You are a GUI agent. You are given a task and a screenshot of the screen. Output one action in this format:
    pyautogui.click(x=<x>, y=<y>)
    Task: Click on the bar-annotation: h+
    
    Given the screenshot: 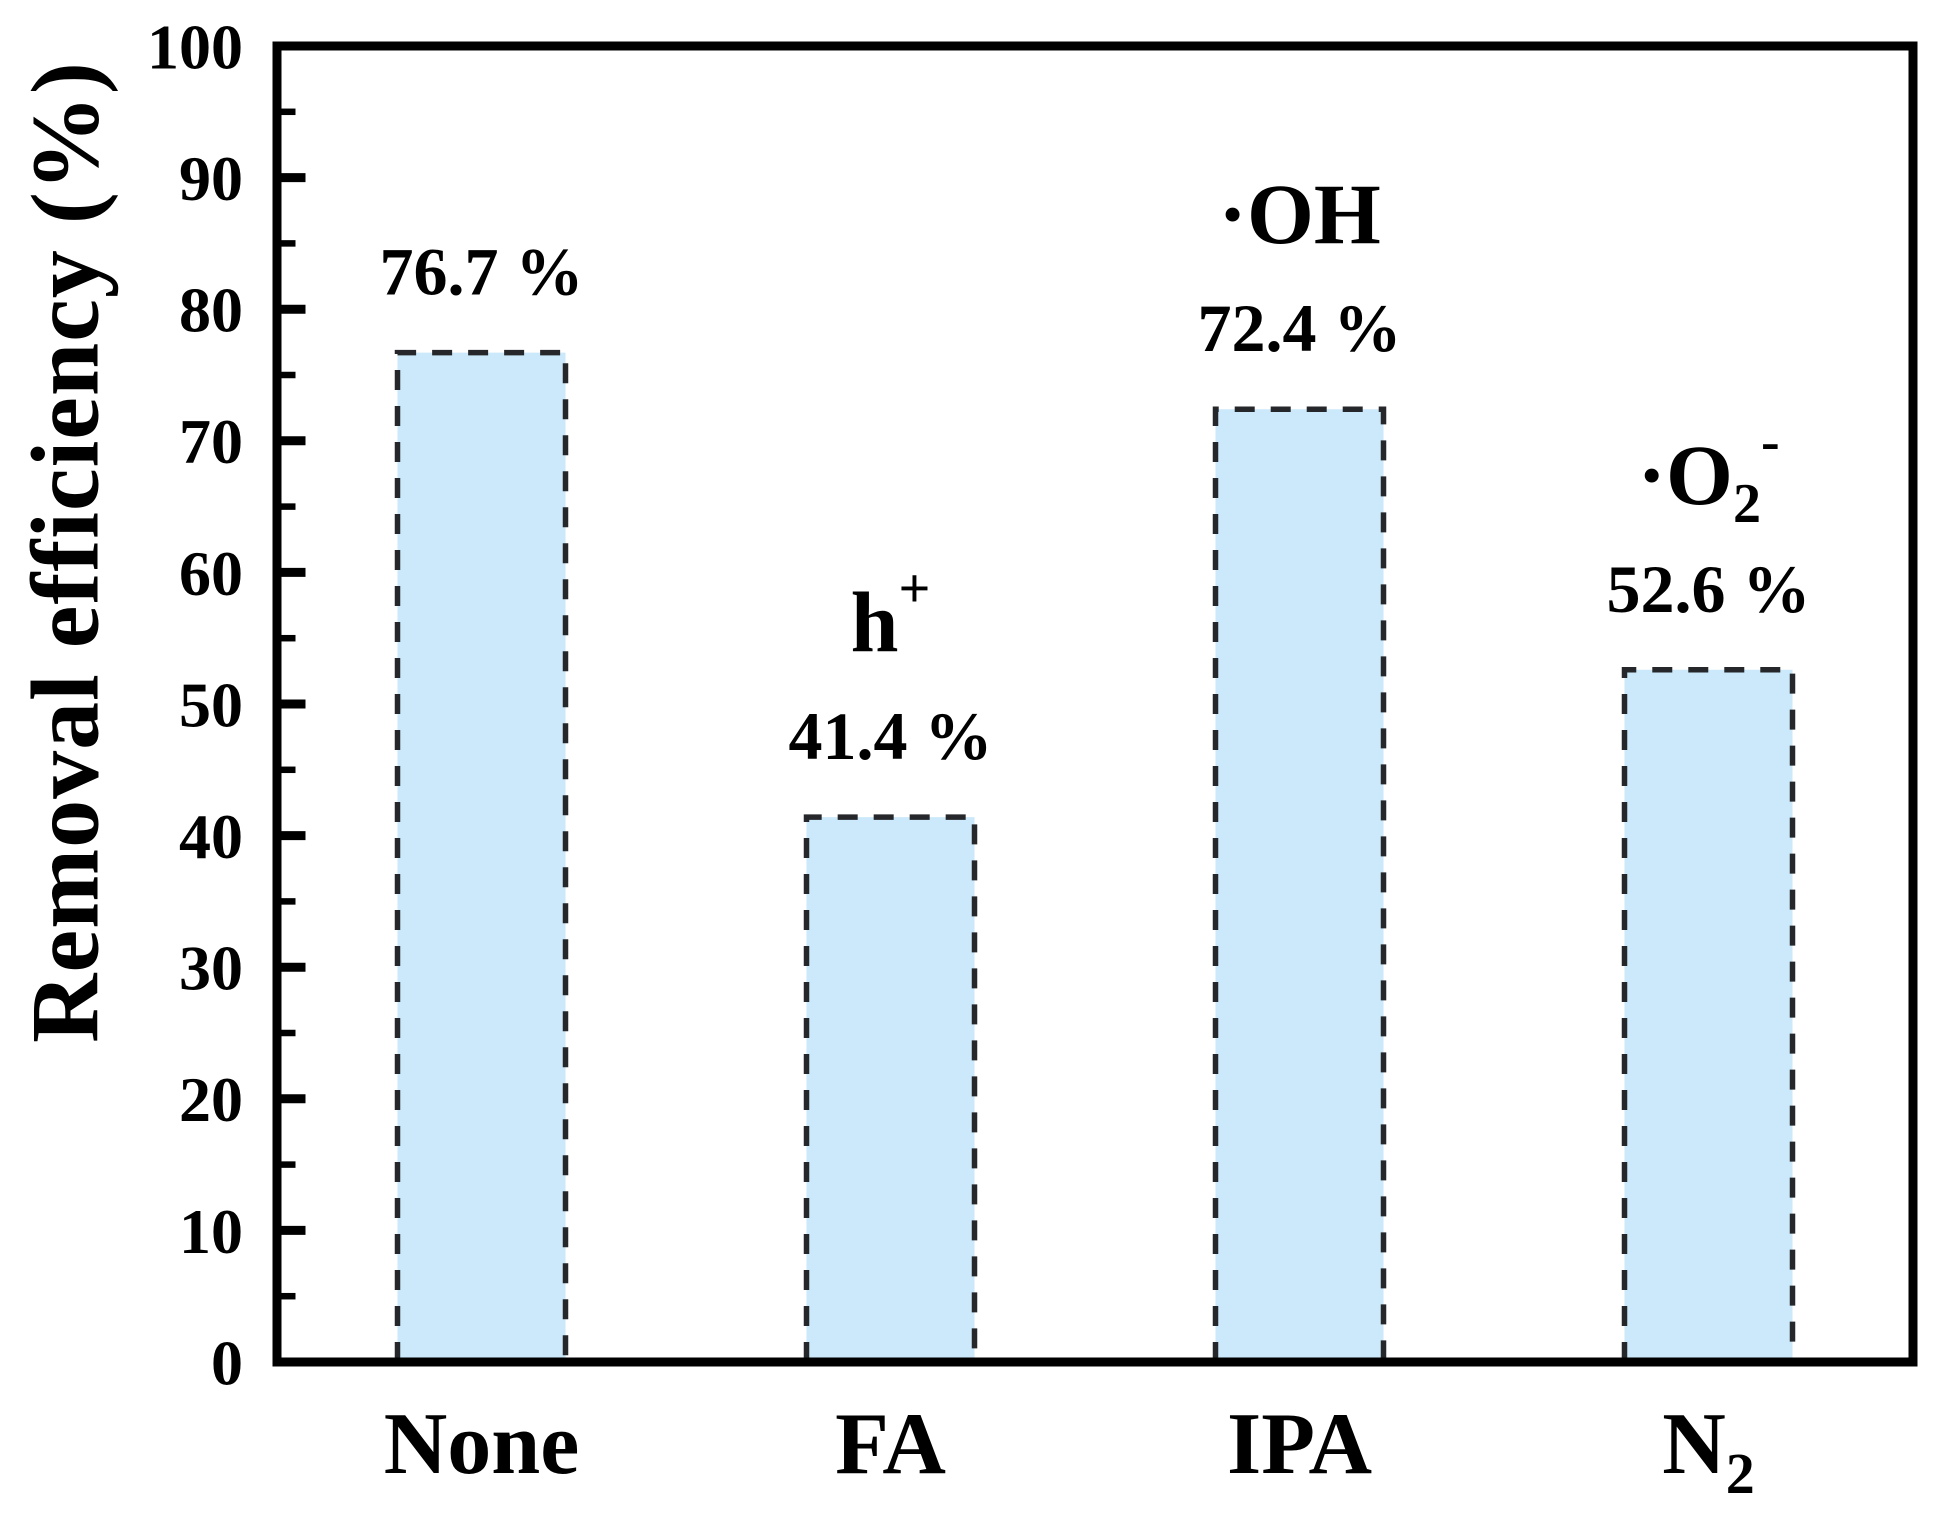 What is the action you would take?
    pyautogui.click(x=891, y=614)
    